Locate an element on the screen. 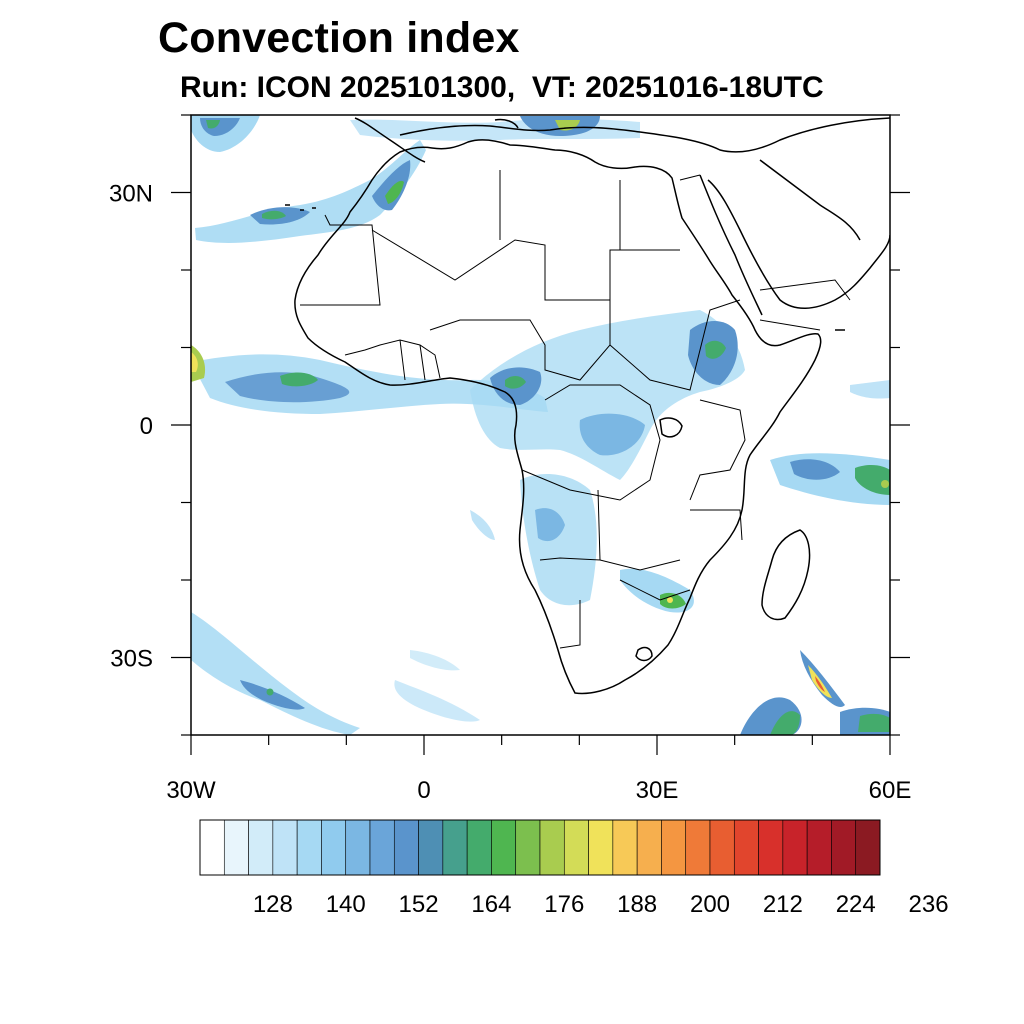 This screenshot has width=1024, height=1024. coastline-sicily is located at coordinates (506, 123).